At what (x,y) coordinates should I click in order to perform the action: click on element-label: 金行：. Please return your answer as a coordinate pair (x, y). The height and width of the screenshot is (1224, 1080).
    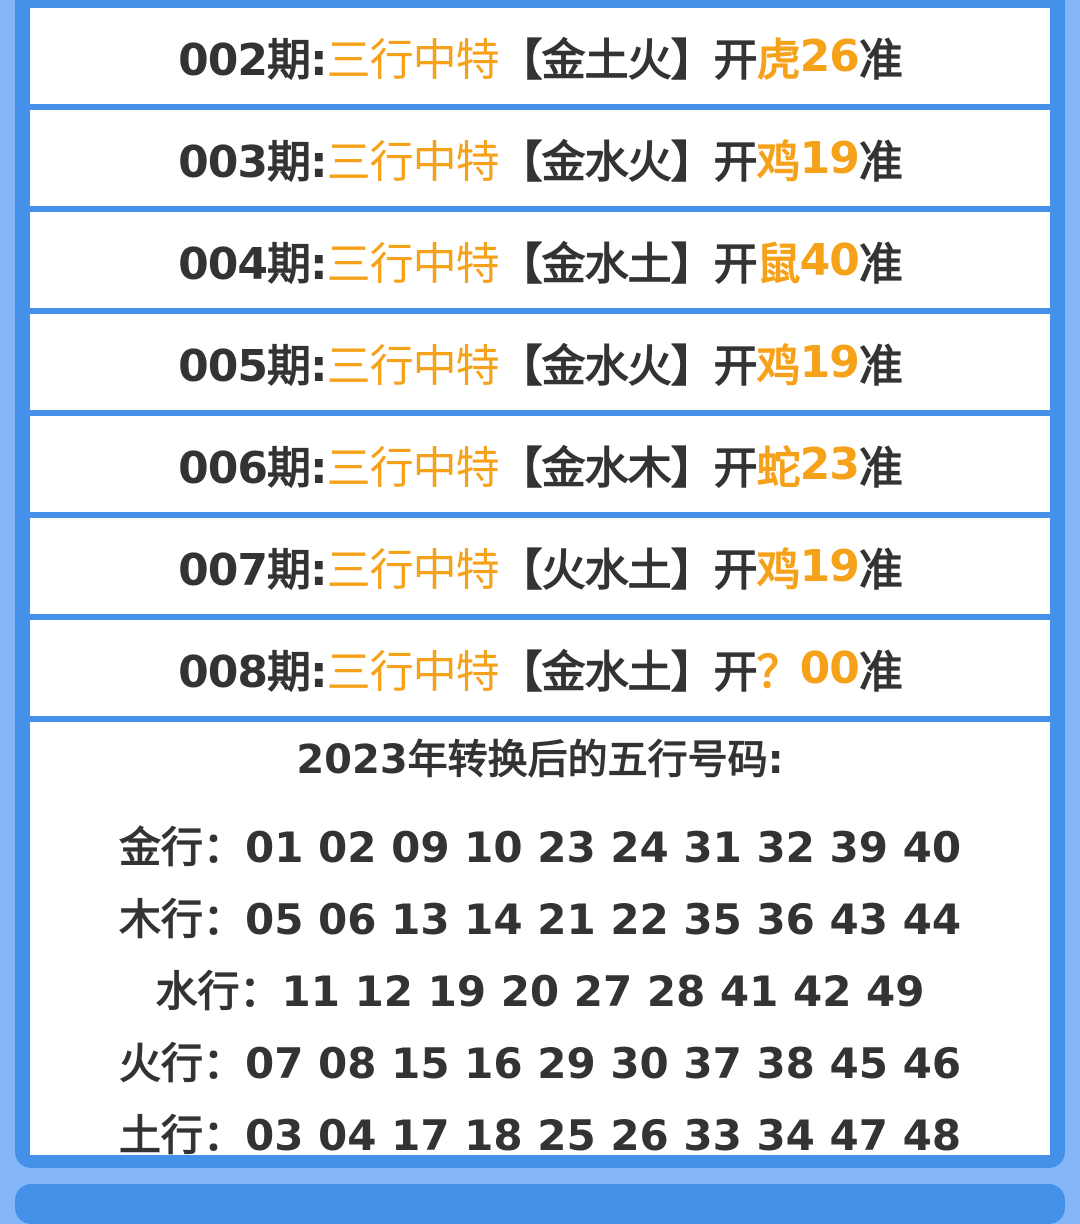
    Looking at the image, I should click on (181, 847).